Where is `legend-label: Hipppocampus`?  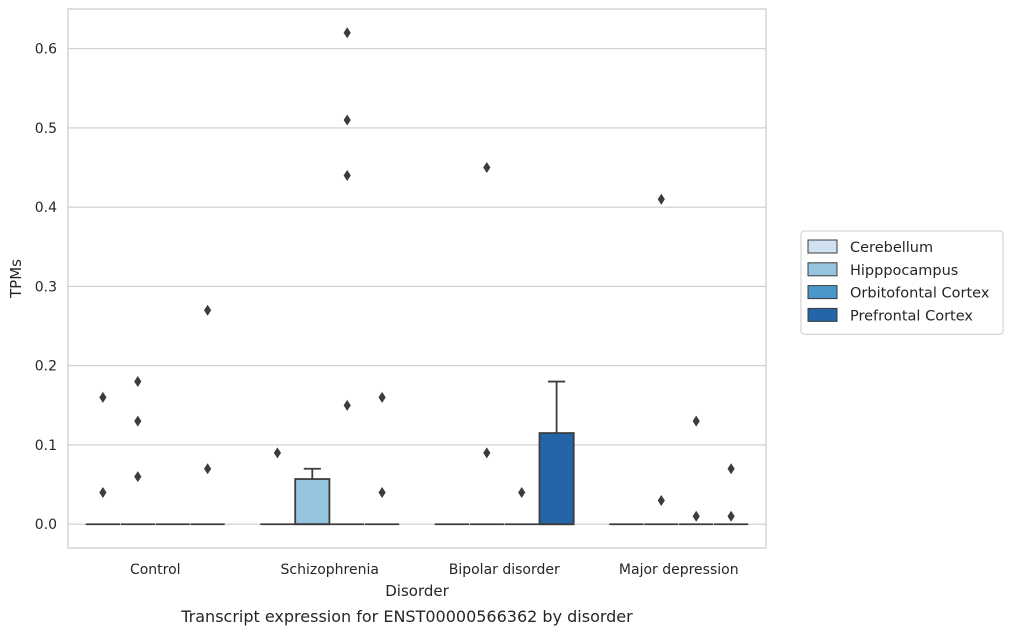
legend-label: Hipppocampus is located at coordinates (904, 271).